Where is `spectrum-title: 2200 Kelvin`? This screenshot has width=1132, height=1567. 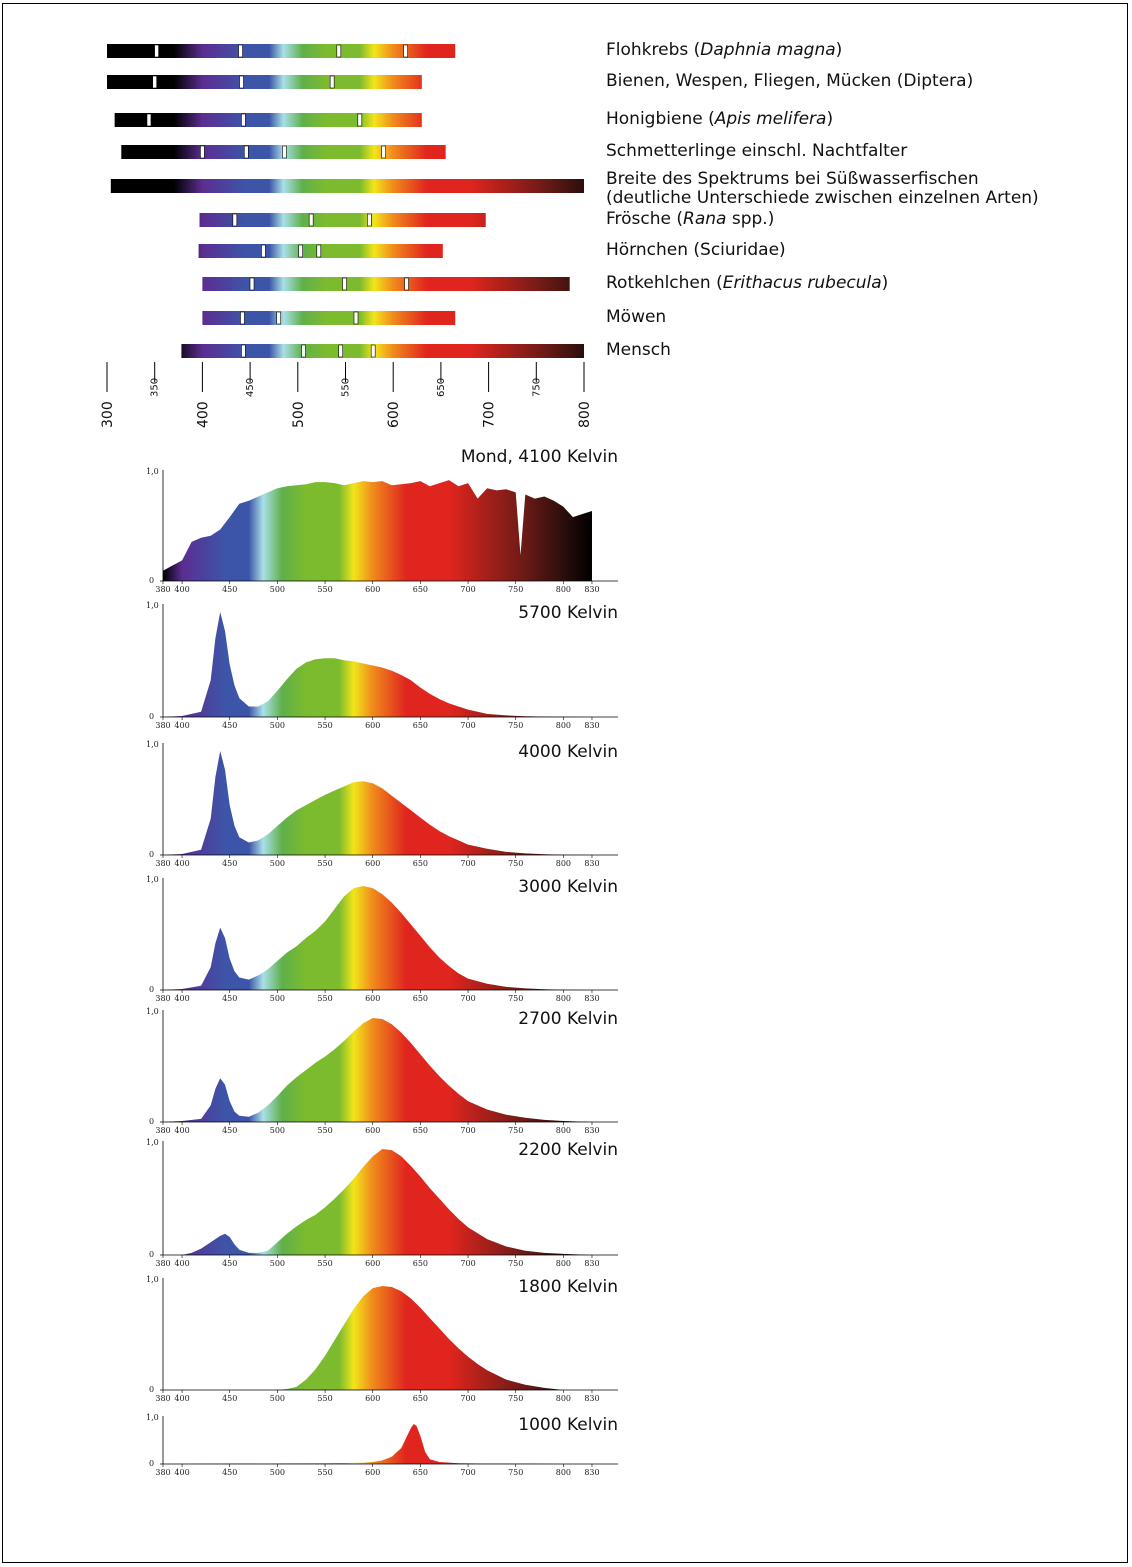
spectrum-title: 2200 Kelvin is located at coordinates (568, 1150).